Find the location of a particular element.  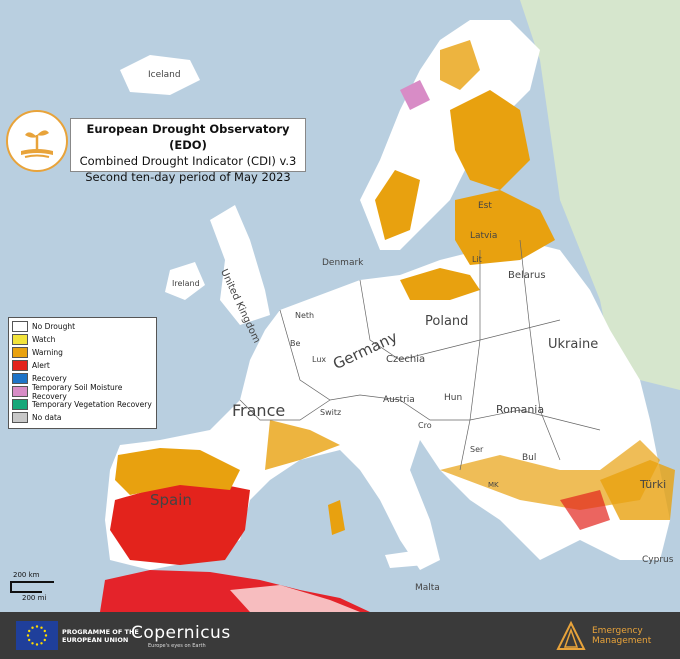

label-lit: Lit is located at coordinates (477, 259).